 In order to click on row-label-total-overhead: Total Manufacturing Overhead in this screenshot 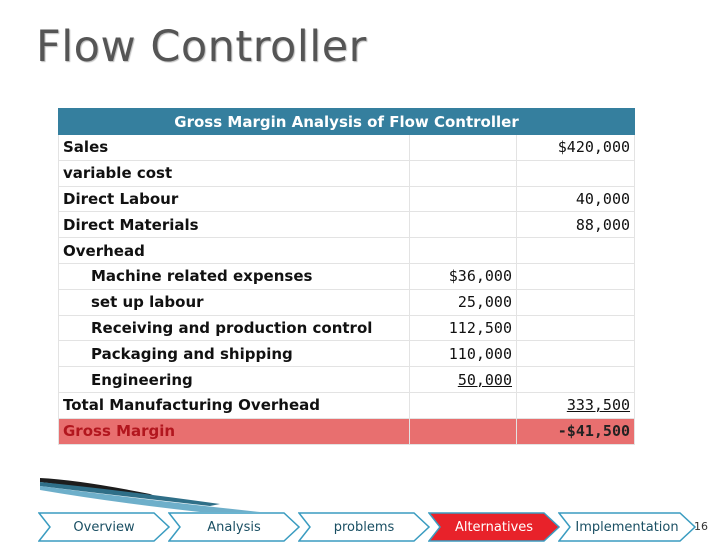, I will do `click(234, 405)`.